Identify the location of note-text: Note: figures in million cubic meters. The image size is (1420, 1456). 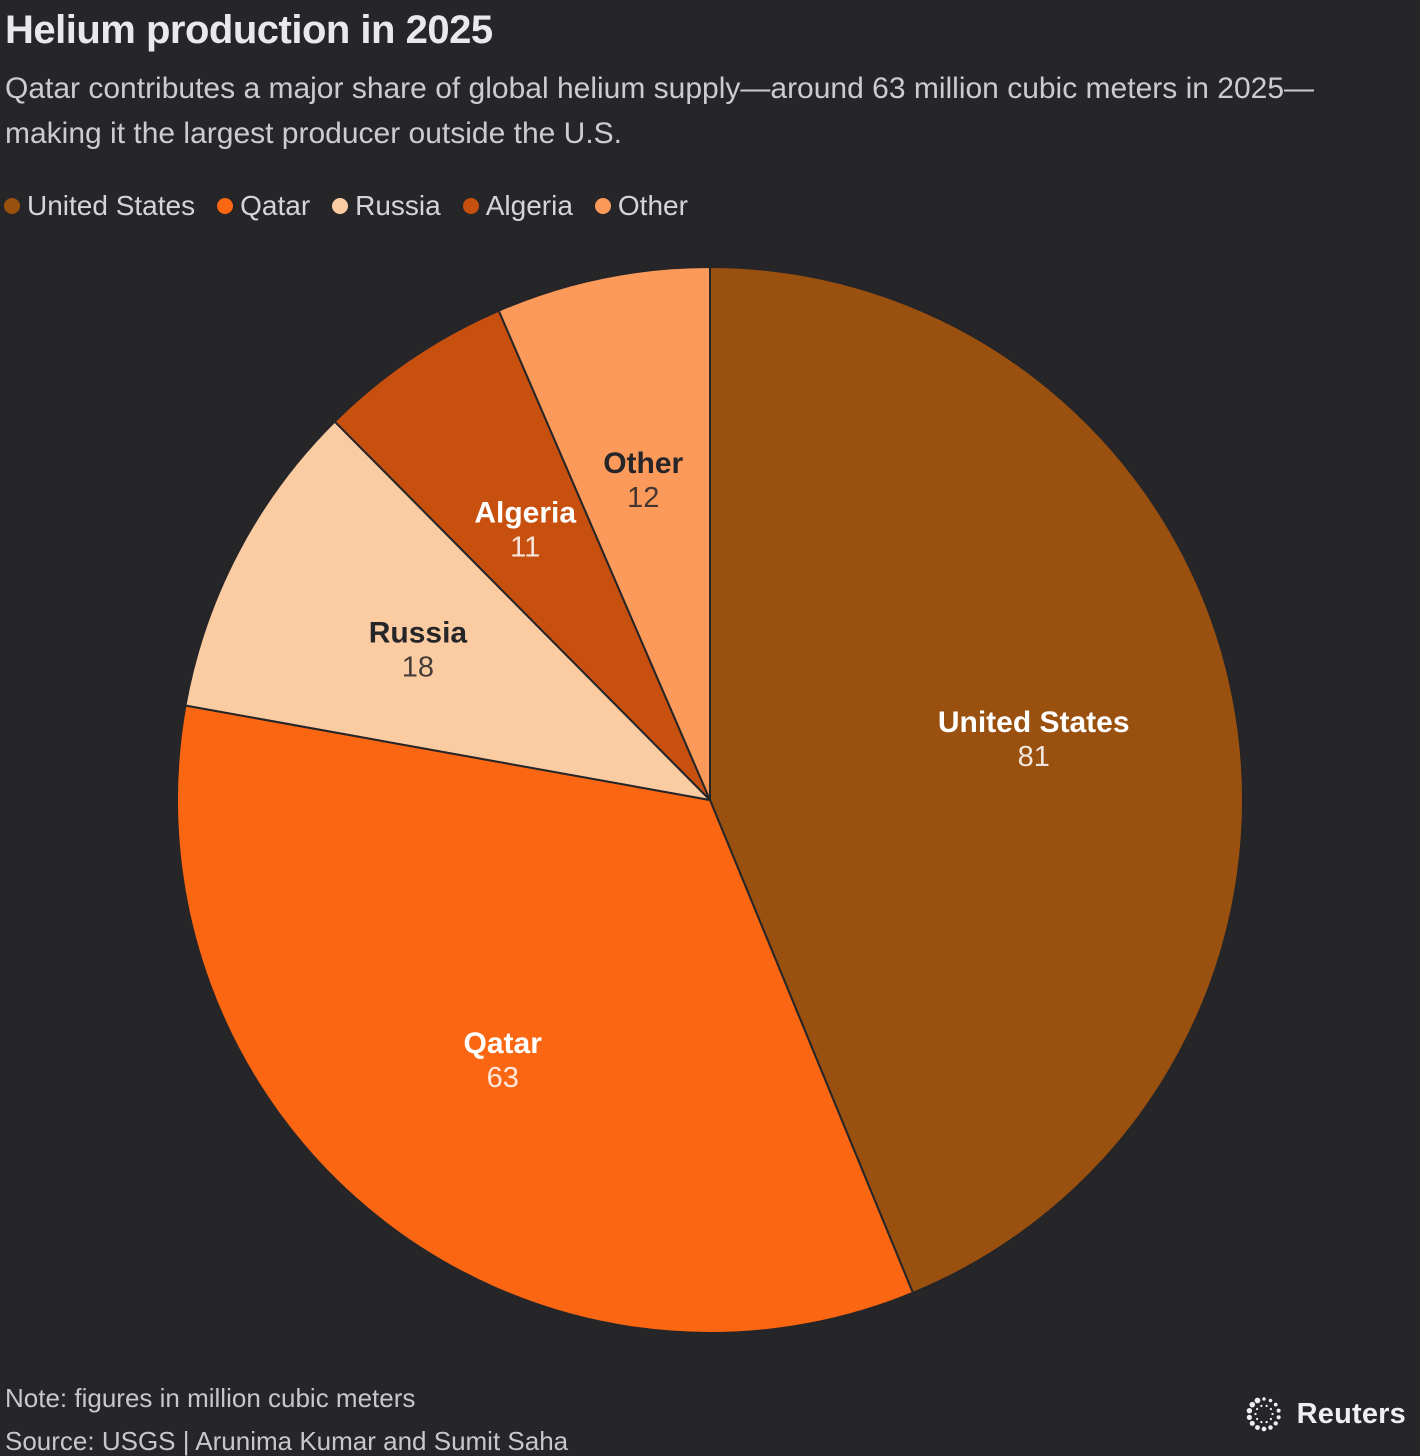
(210, 1398).